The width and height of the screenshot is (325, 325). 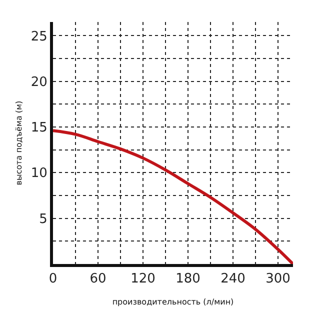 I want to click on x-tick-label: 240, so click(x=233, y=279).